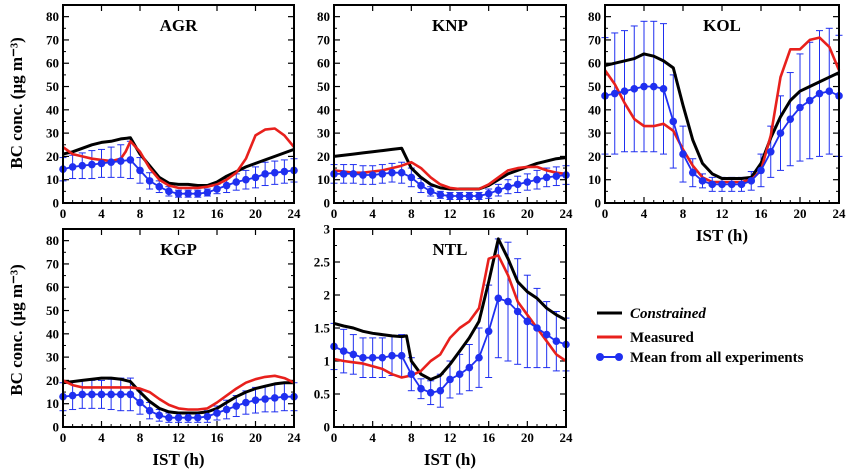 The height and width of the screenshot is (472, 850). What do you see at coordinates (178, 392) in the screenshot?
I see `measured-line` at bounding box center [178, 392].